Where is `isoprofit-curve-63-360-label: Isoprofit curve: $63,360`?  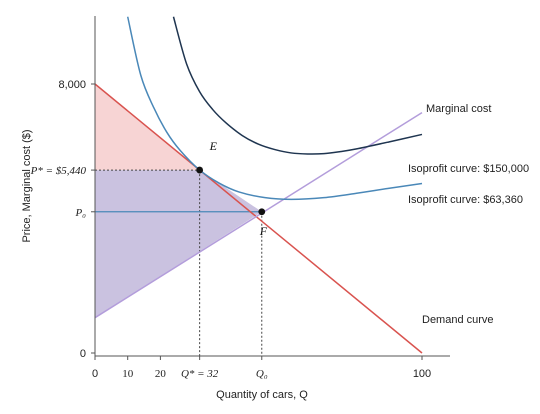
isoprofit-curve-63-360-label: Isoprofit curve: $63,360 is located at coordinates (465, 200).